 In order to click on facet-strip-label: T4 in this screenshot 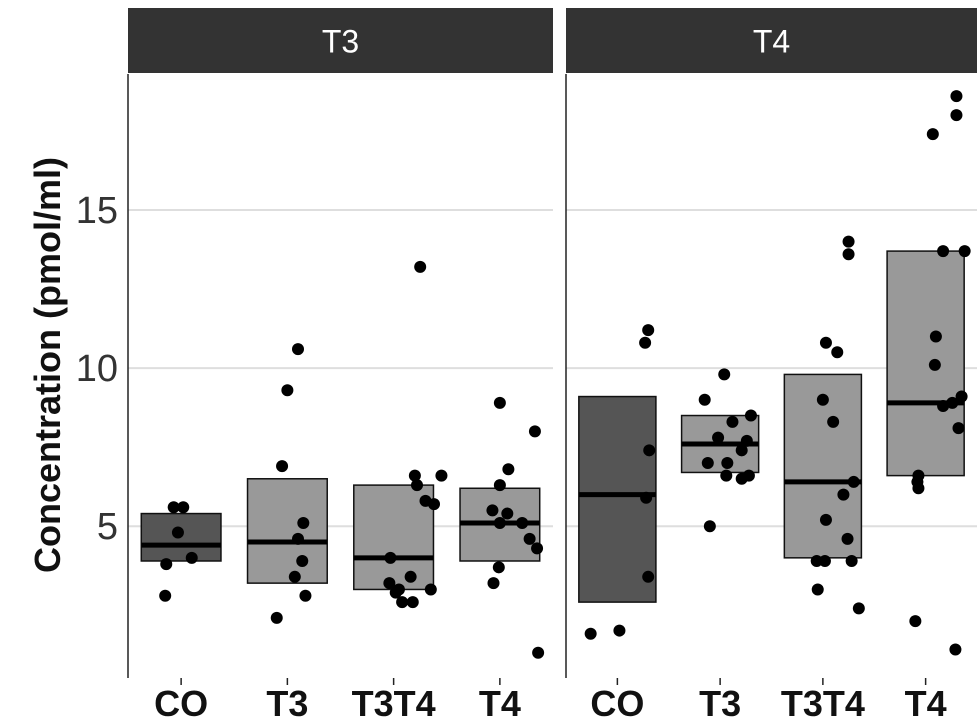, I will do `click(771, 42)`.